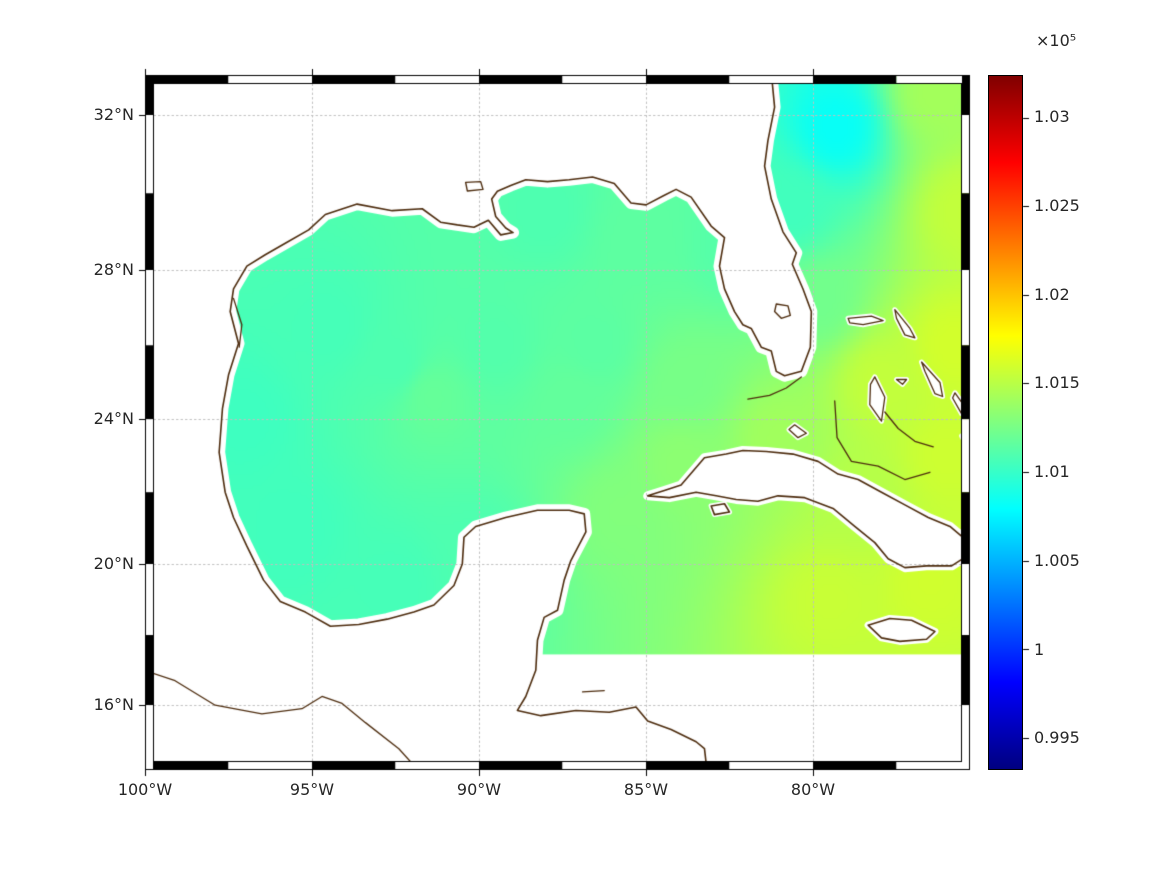  Describe the element at coordinates (1056, 40) in the screenshot. I see `colorbar-exponent-label: ×10⁵` at that location.